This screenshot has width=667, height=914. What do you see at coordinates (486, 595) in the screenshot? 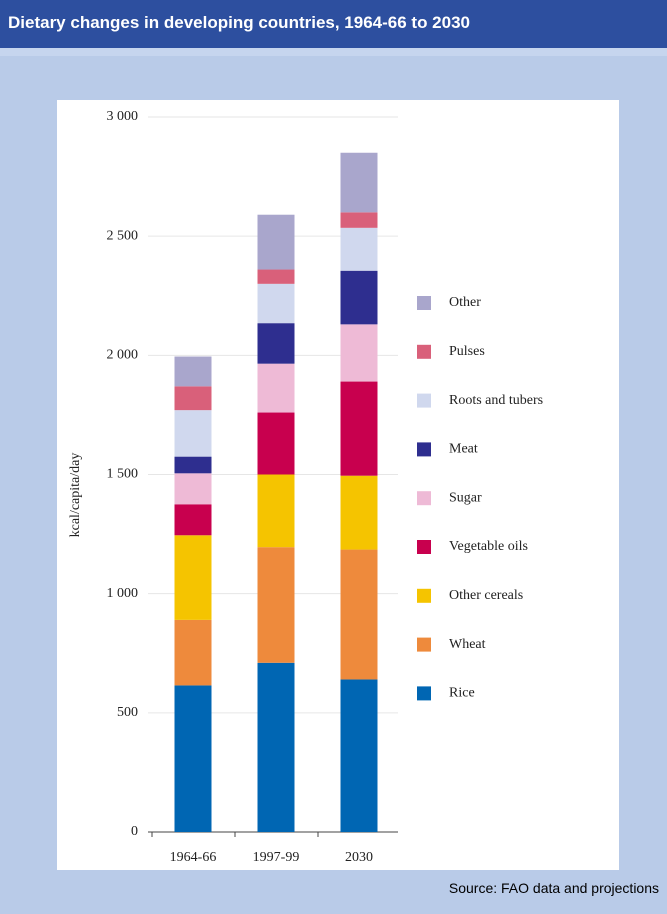
I see `legend-label: Other cereals` at bounding box center [486, 595].